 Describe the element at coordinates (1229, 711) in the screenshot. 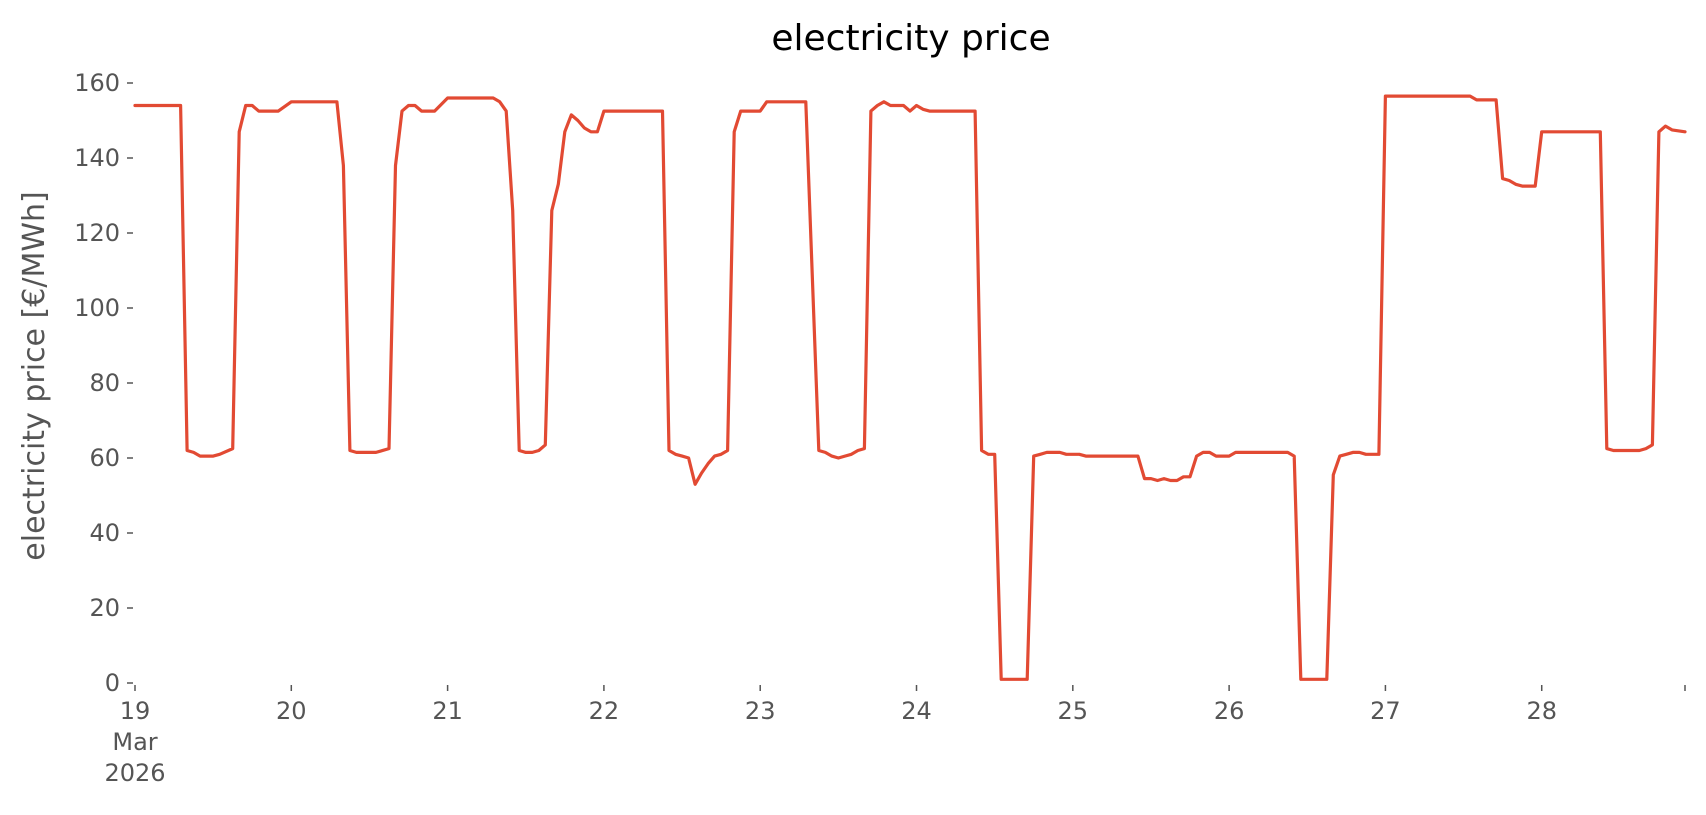

I see `x-tick-label: 26` at that location.